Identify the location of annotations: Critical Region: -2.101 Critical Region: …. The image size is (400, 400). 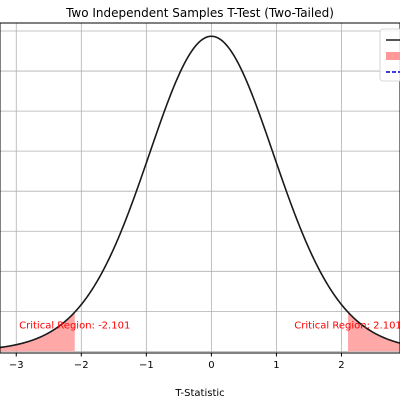
(209, 326).